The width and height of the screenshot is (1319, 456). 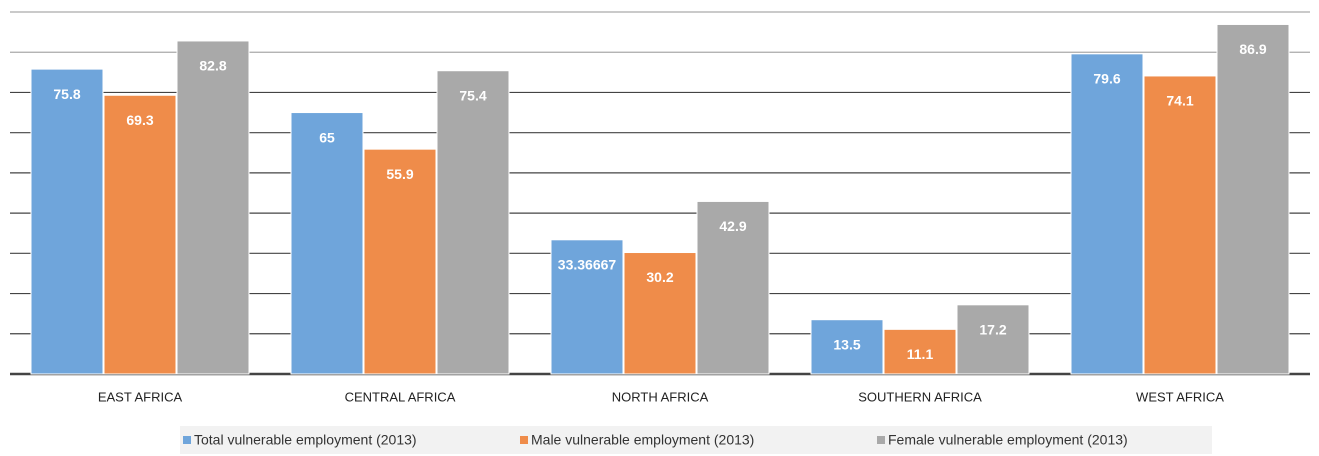 What do you see at coordinates (139, 120) in the screenshot?
I see `data-label: 69.3` at bounding box center [139, 120].